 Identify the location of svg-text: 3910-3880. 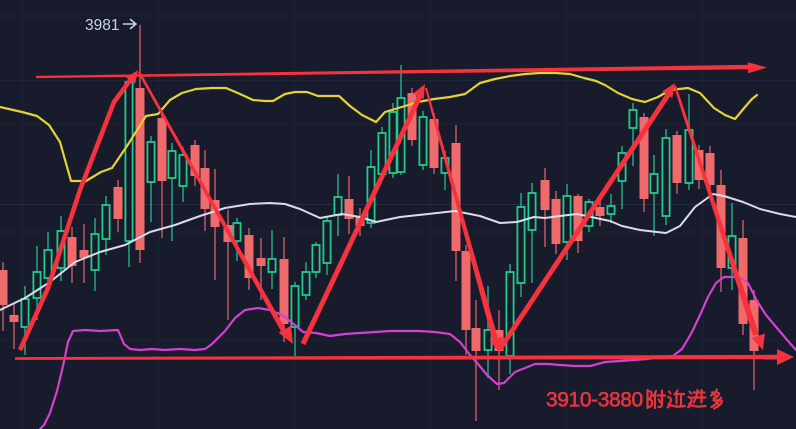
(594, 400).